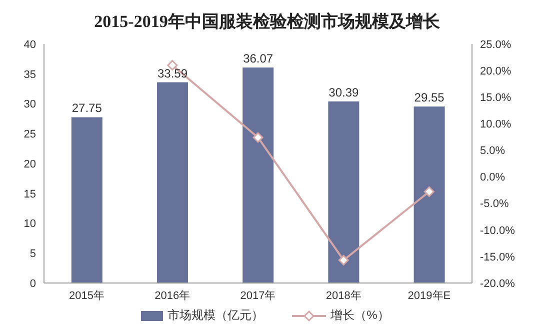 This screenshot has width=534, height=336. I want to click on y-tick-label: 0, so click(33, 284).